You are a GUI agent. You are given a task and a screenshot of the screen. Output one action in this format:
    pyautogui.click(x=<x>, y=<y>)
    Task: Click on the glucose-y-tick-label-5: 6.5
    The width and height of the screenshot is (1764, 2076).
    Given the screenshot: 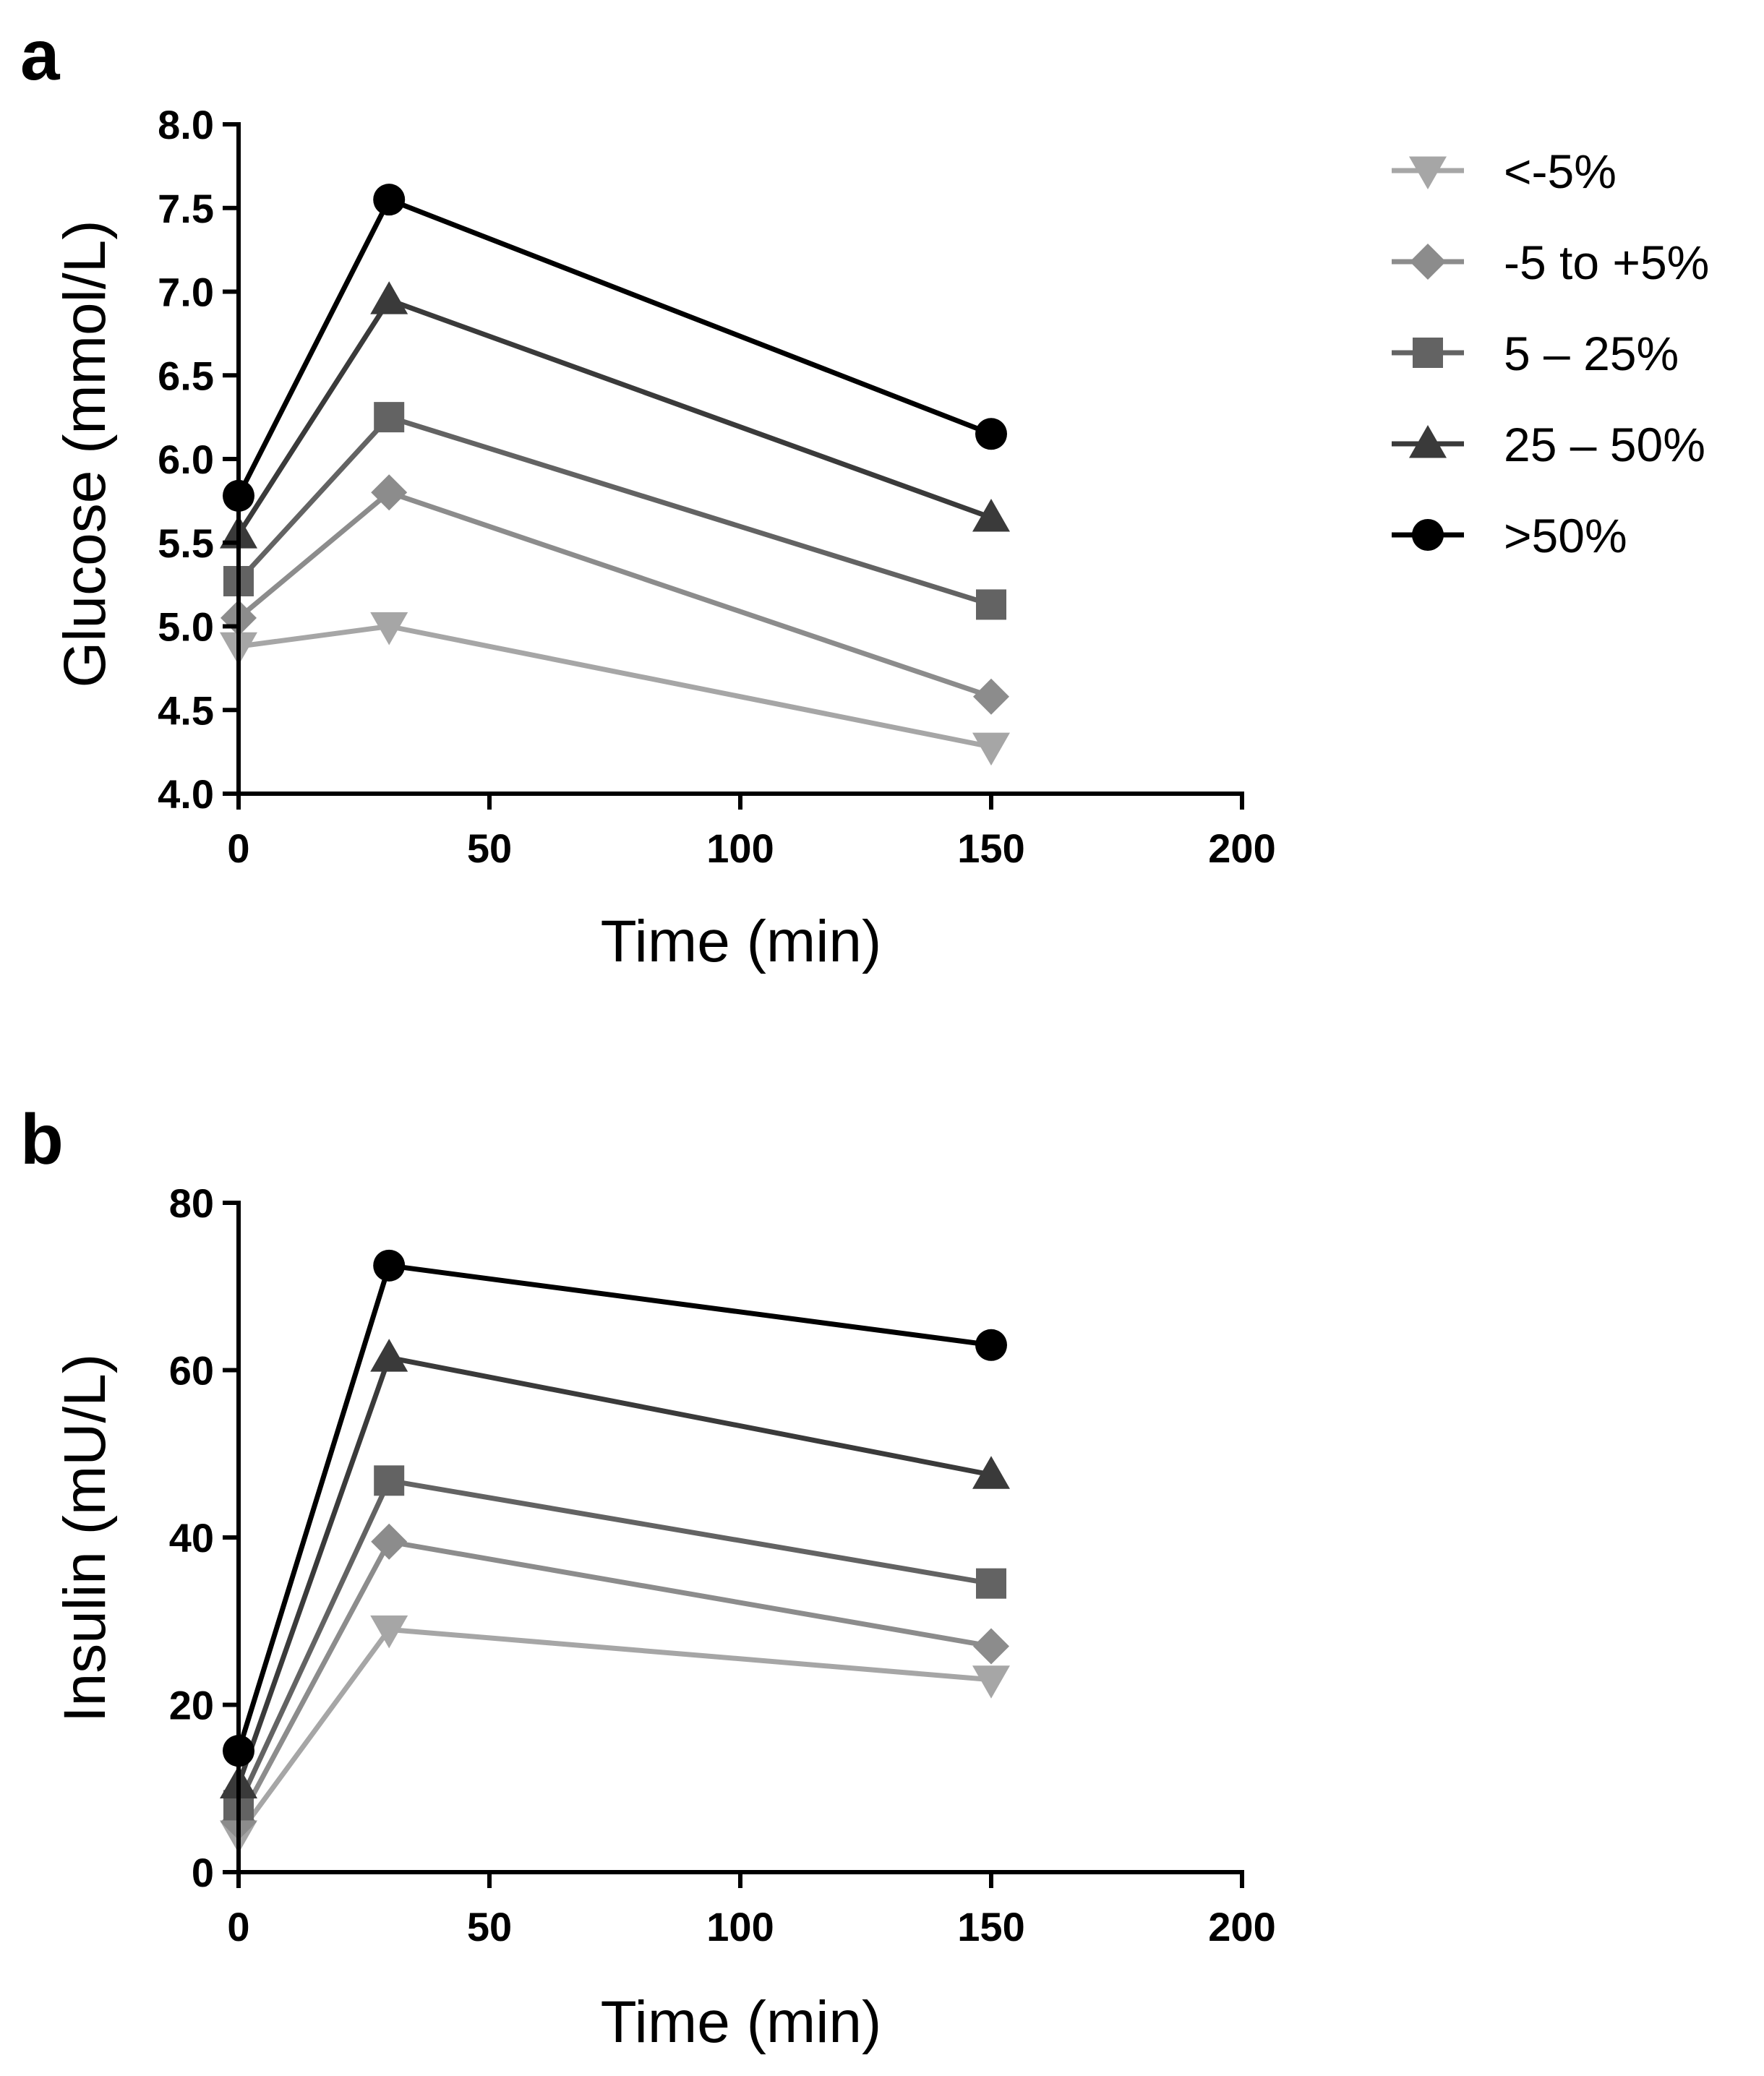 What is the action you would take?
    pyautogui.click(x=186, y=375)
    